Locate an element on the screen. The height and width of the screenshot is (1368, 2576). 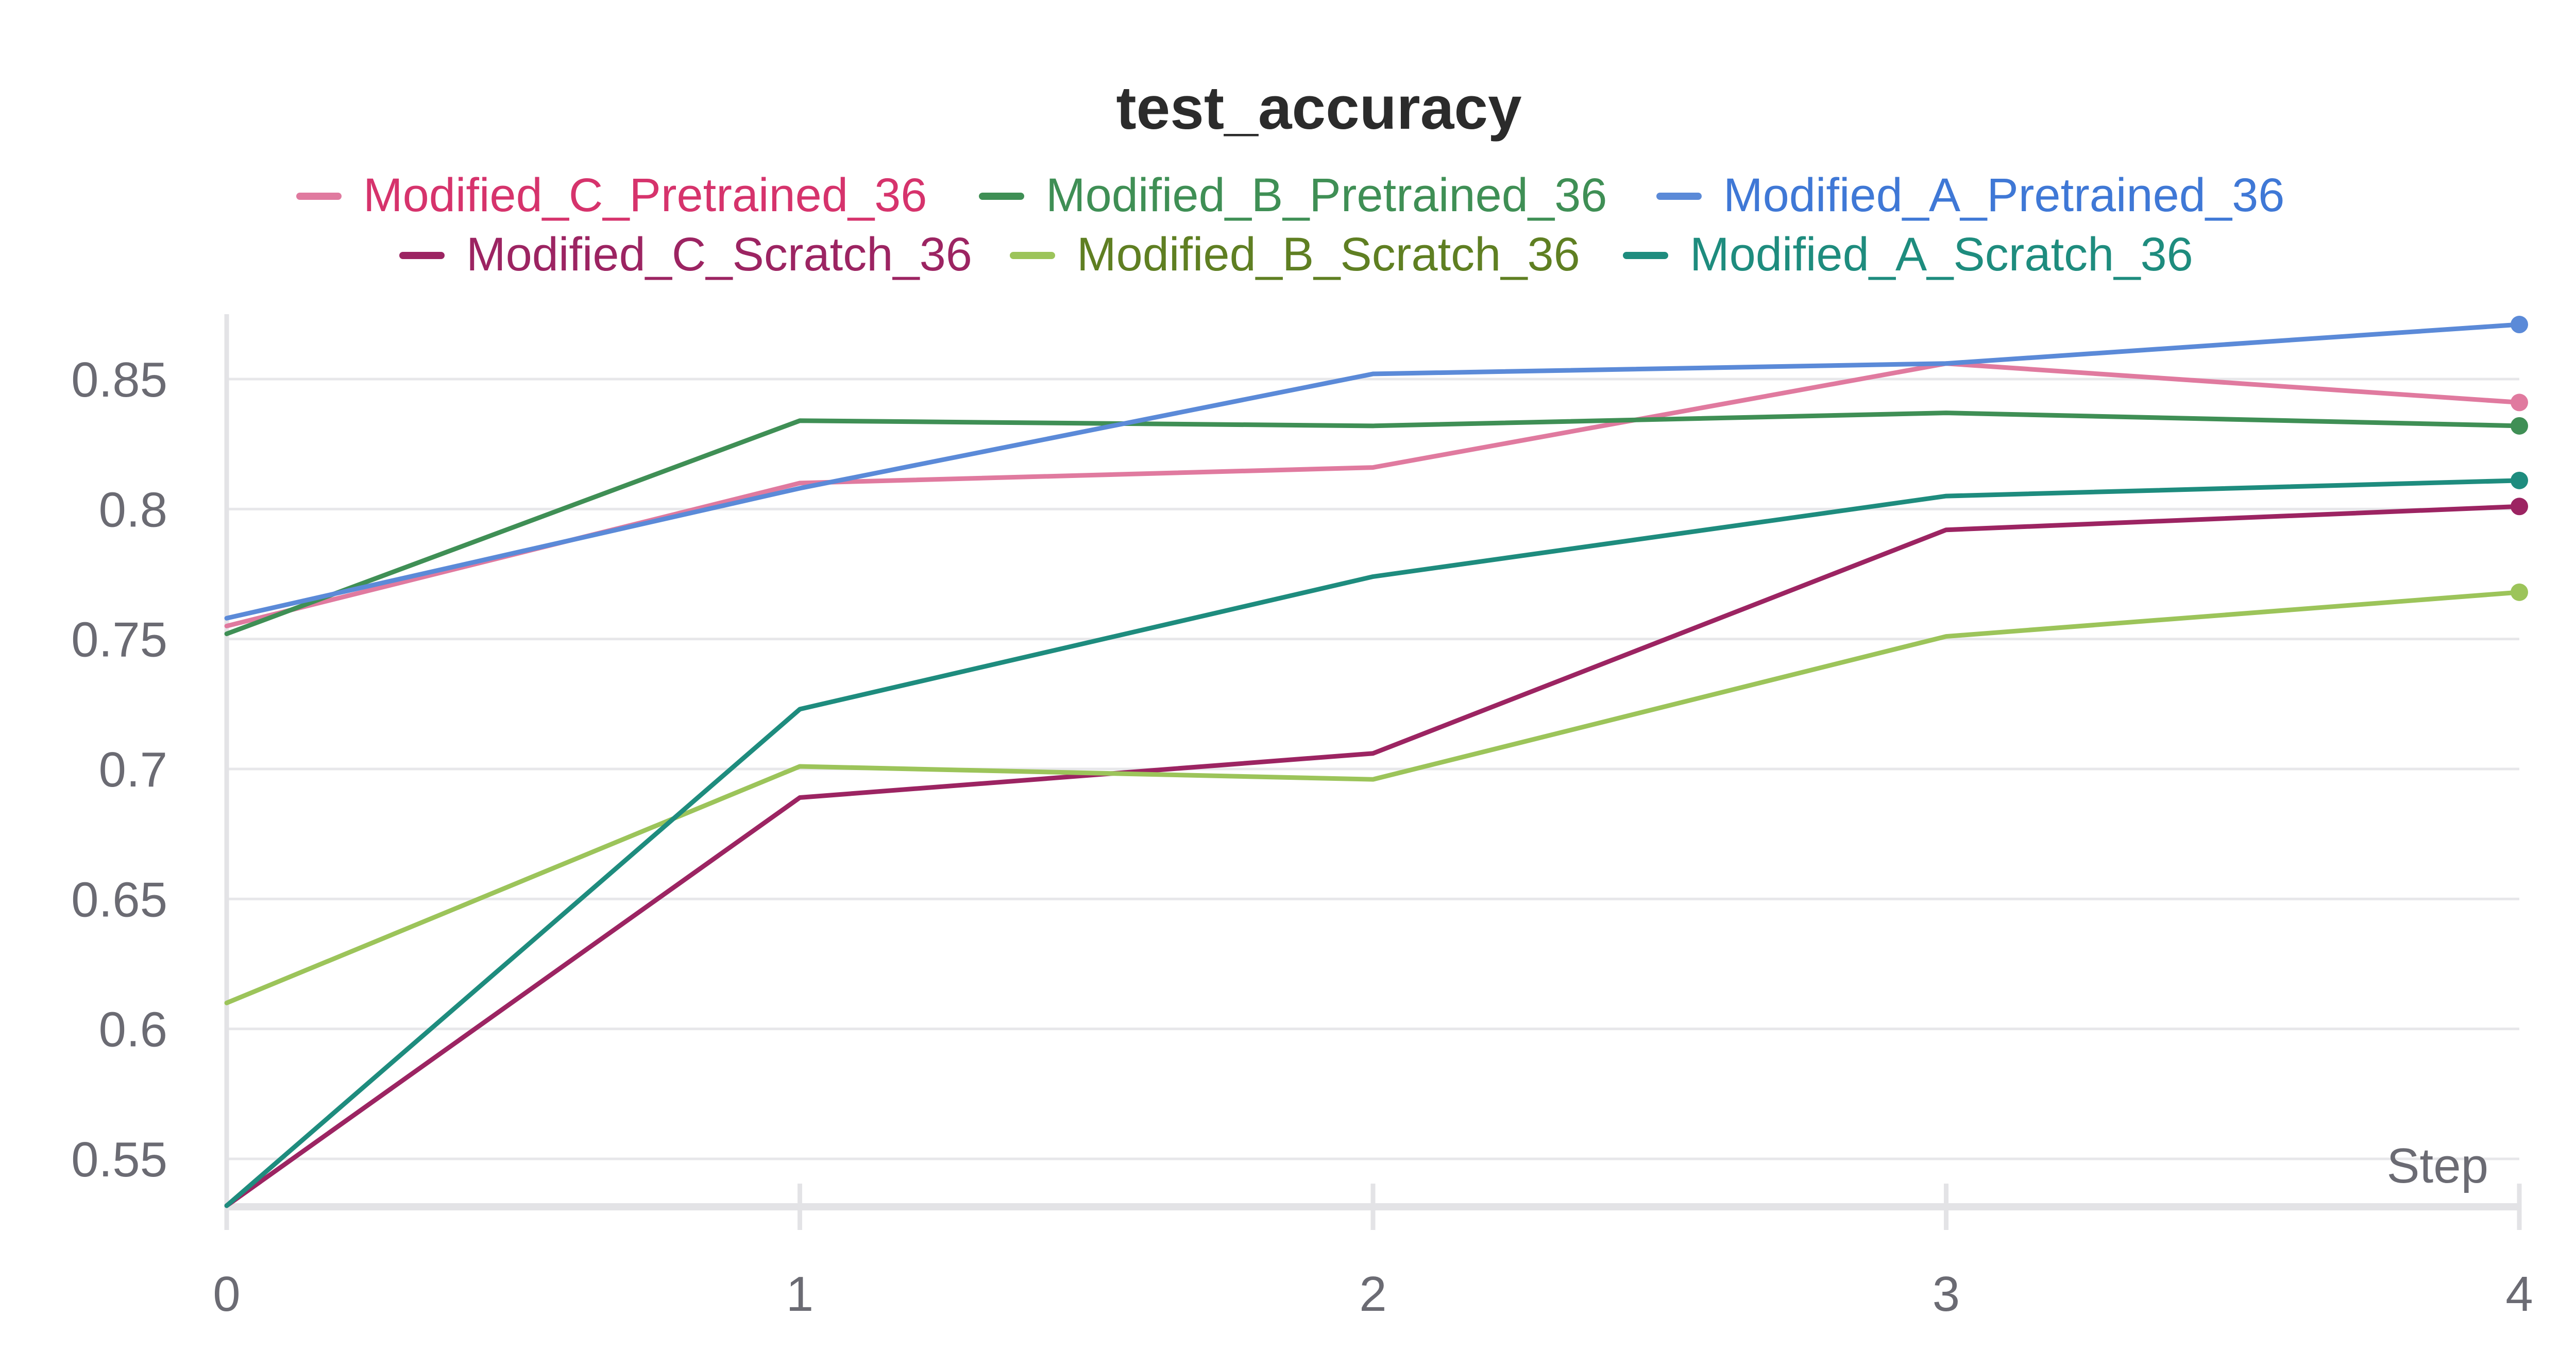
legend-label: Modified_B_Scratch_36 is located at coordinates (1328, 254).